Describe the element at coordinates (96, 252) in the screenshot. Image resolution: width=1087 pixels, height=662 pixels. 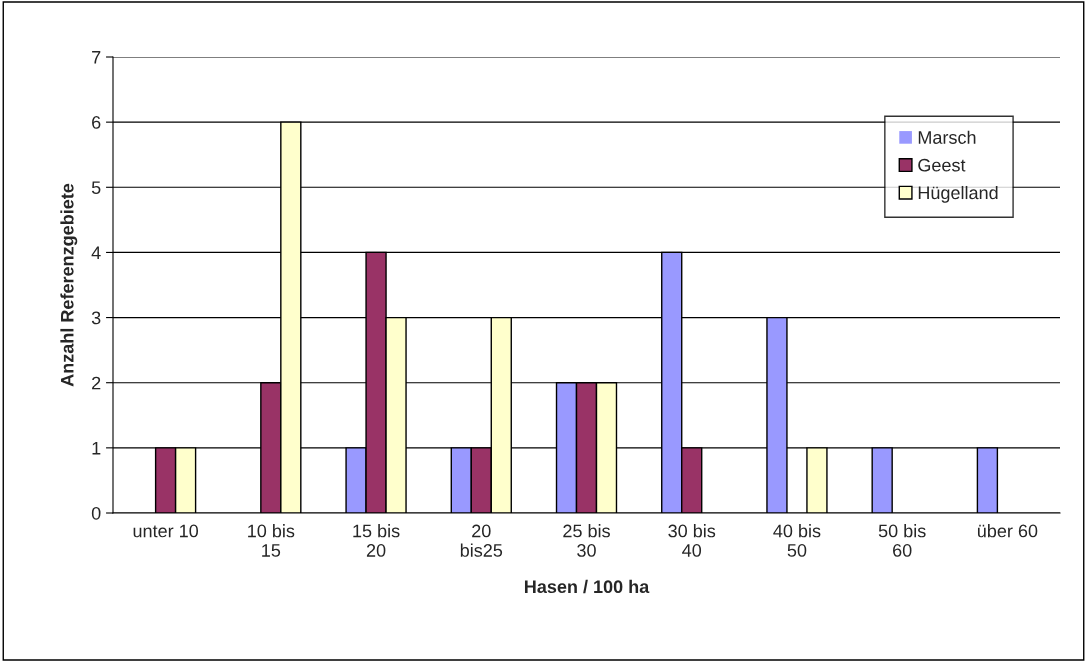
I see `y-tick-label: 4` at that location.